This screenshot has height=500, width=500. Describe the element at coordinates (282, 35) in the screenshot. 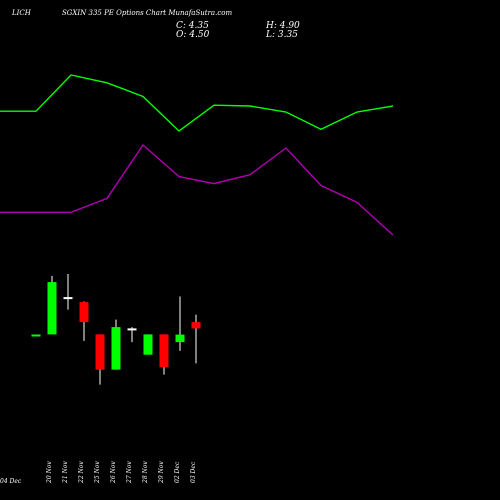

I see `low-value: L: 3.35` at that location.